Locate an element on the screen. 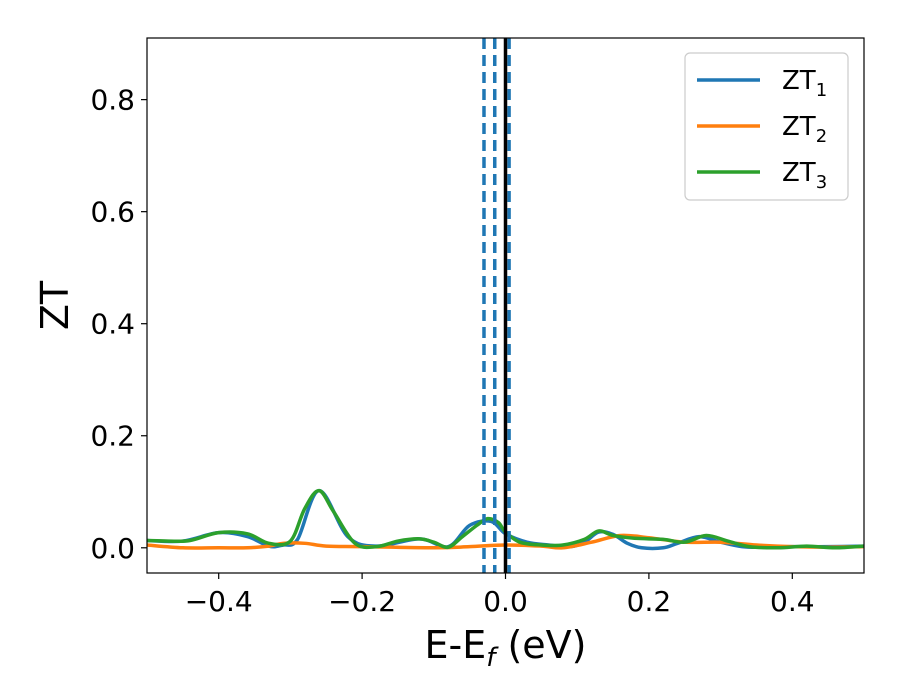 The image size is (900, 700). series-line-zt3 is located at coordinates (505, 519).